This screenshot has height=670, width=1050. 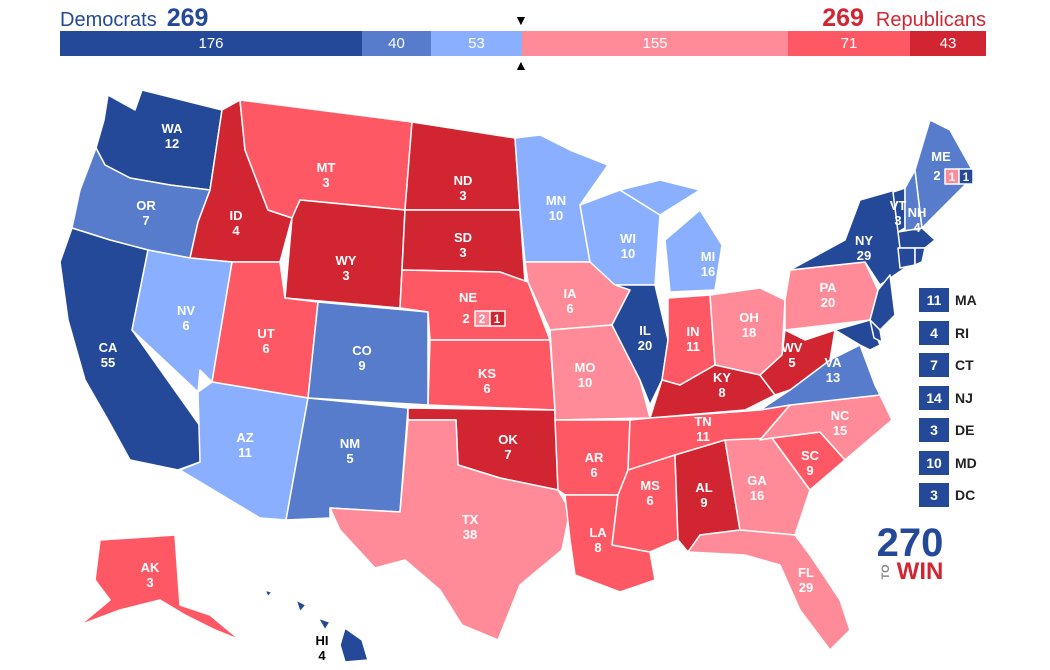 I want to click on small-state-row: 7 CT, so click(x=948, y=365).